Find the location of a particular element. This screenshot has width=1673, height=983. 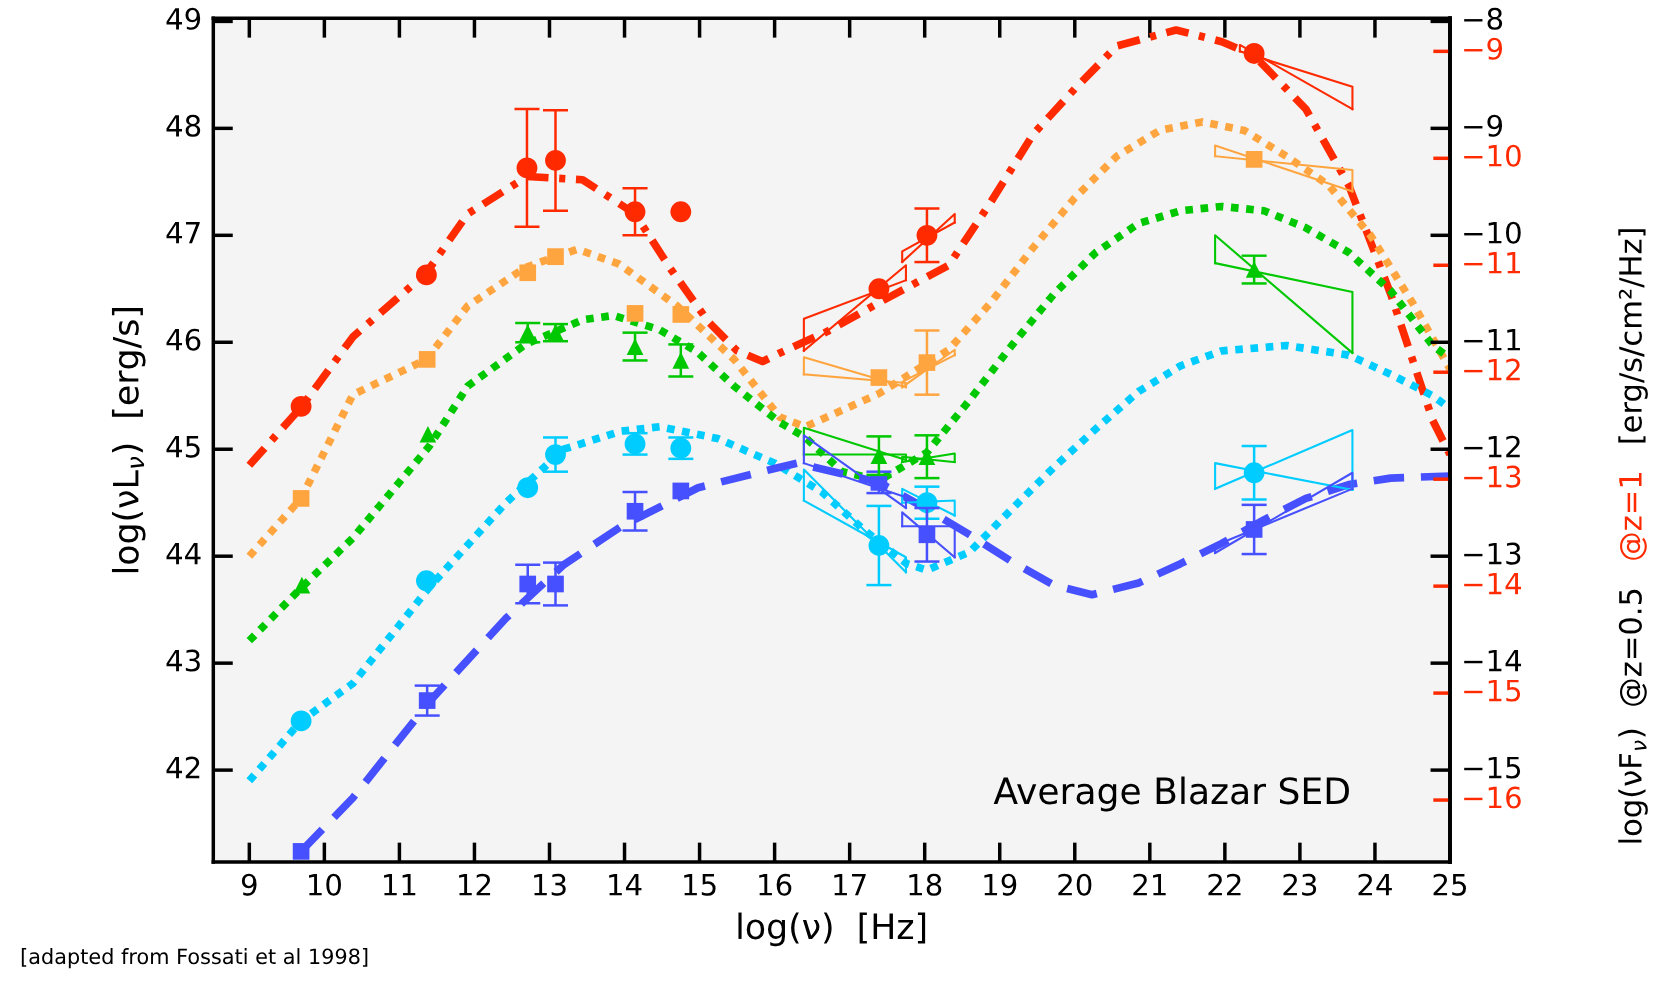

x-tick-label: 25 is located at coordinates (1449, 884).